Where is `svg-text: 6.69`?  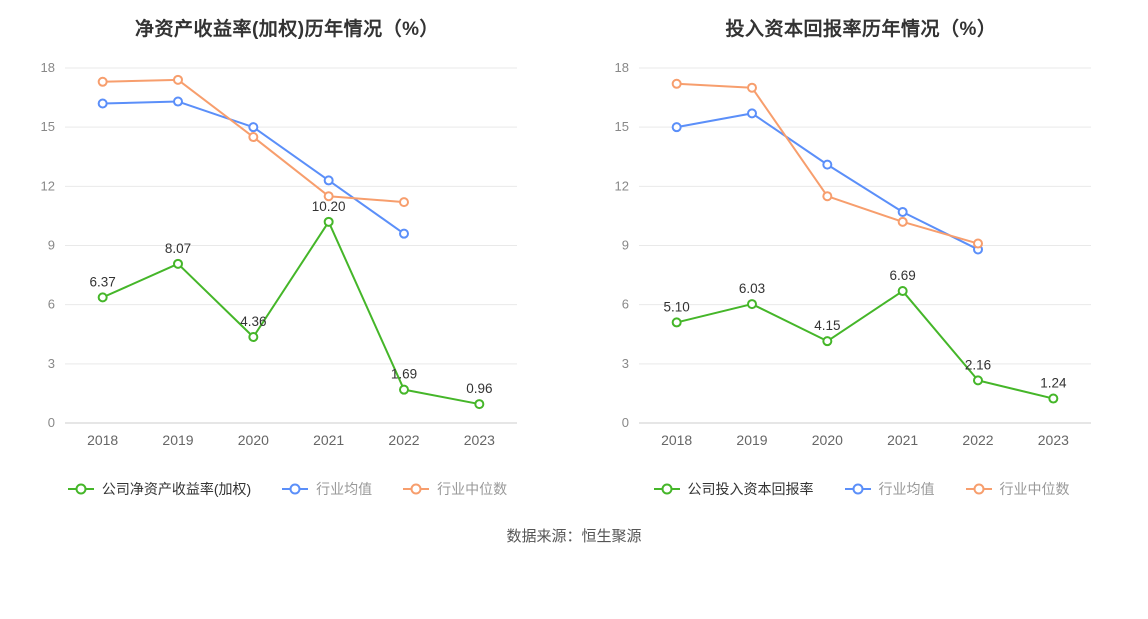 svg-text: 6.69 is located at coordinates (903, 275).